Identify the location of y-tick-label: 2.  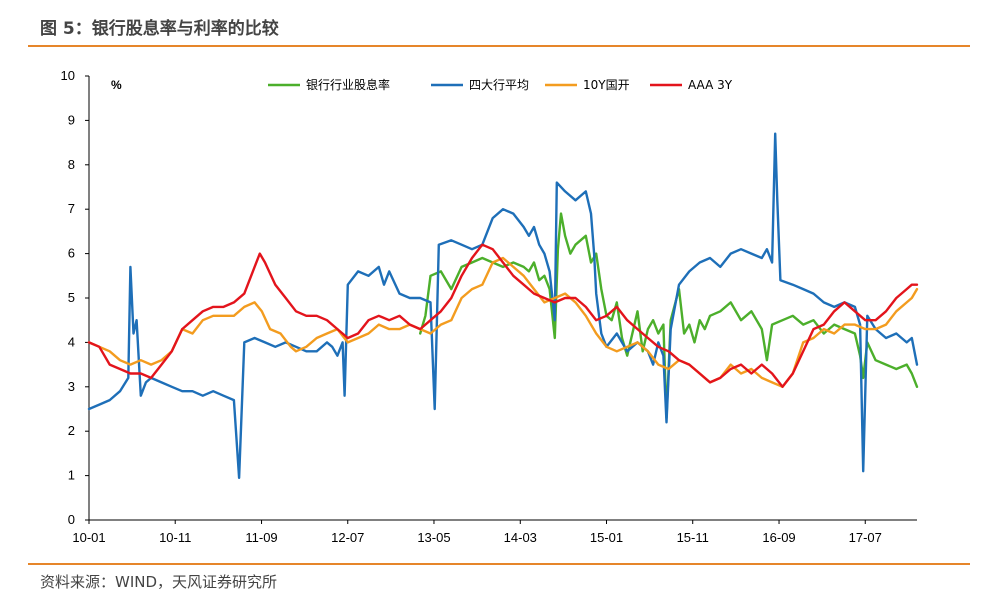
(71, 430).